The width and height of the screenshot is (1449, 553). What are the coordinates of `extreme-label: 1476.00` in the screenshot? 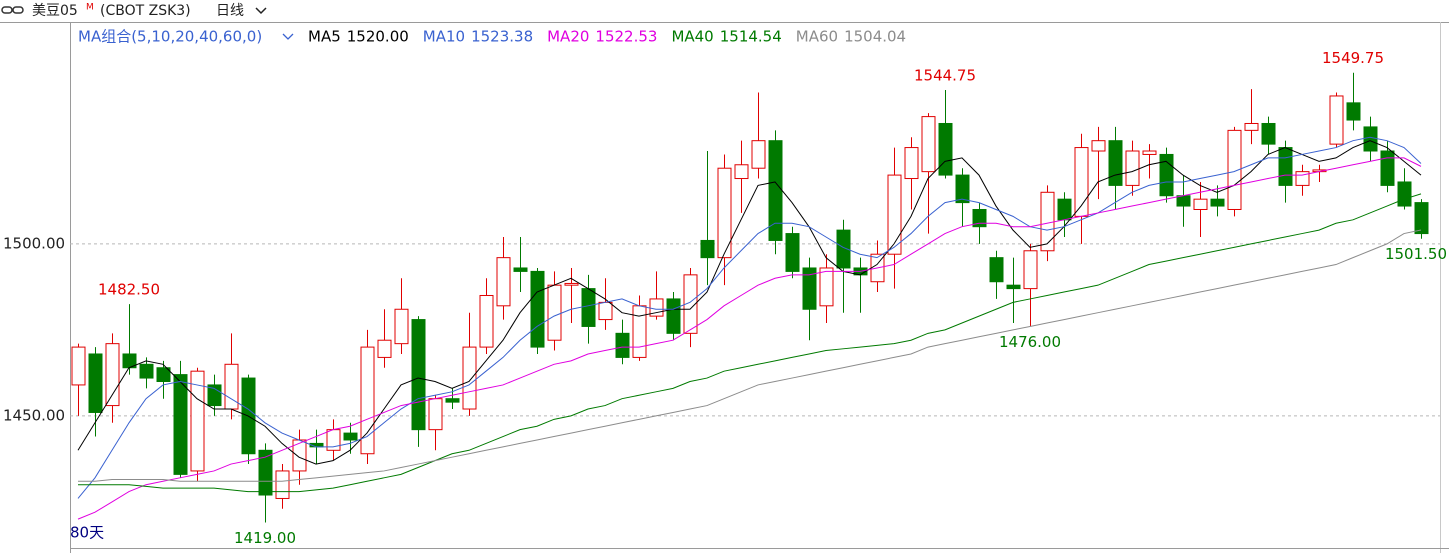 It's located at (1030, 342).